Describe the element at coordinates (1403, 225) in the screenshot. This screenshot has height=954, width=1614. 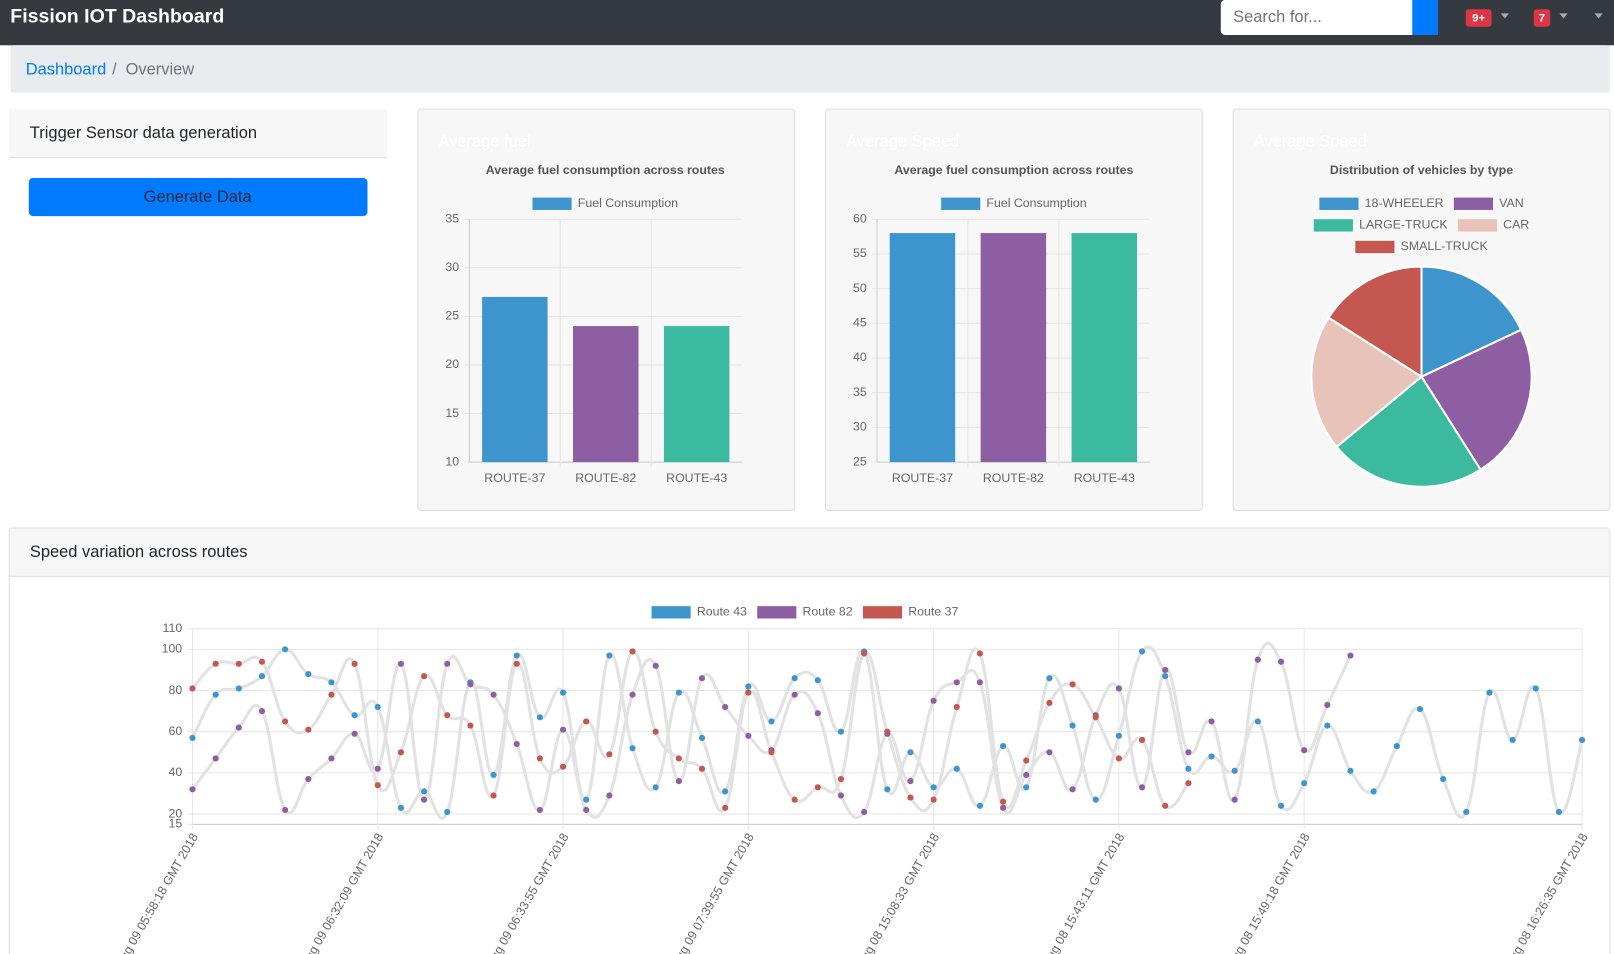
I see `legend-label: LARGE-TRUCK` at that location.